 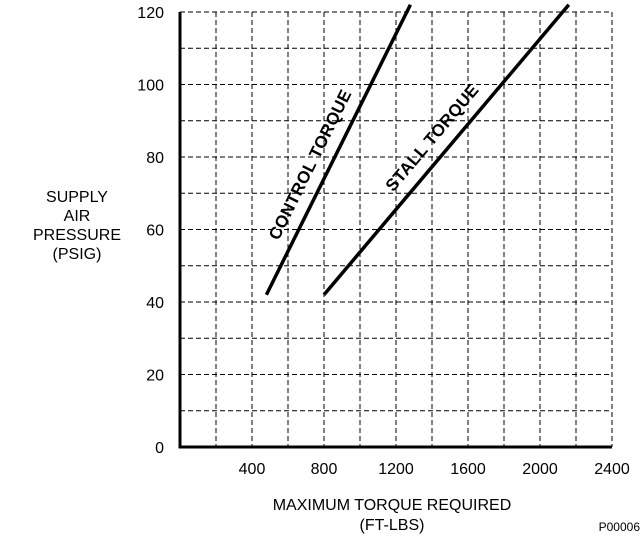 I want to click on y-tick-label: 0, so click(x=159, y=448).